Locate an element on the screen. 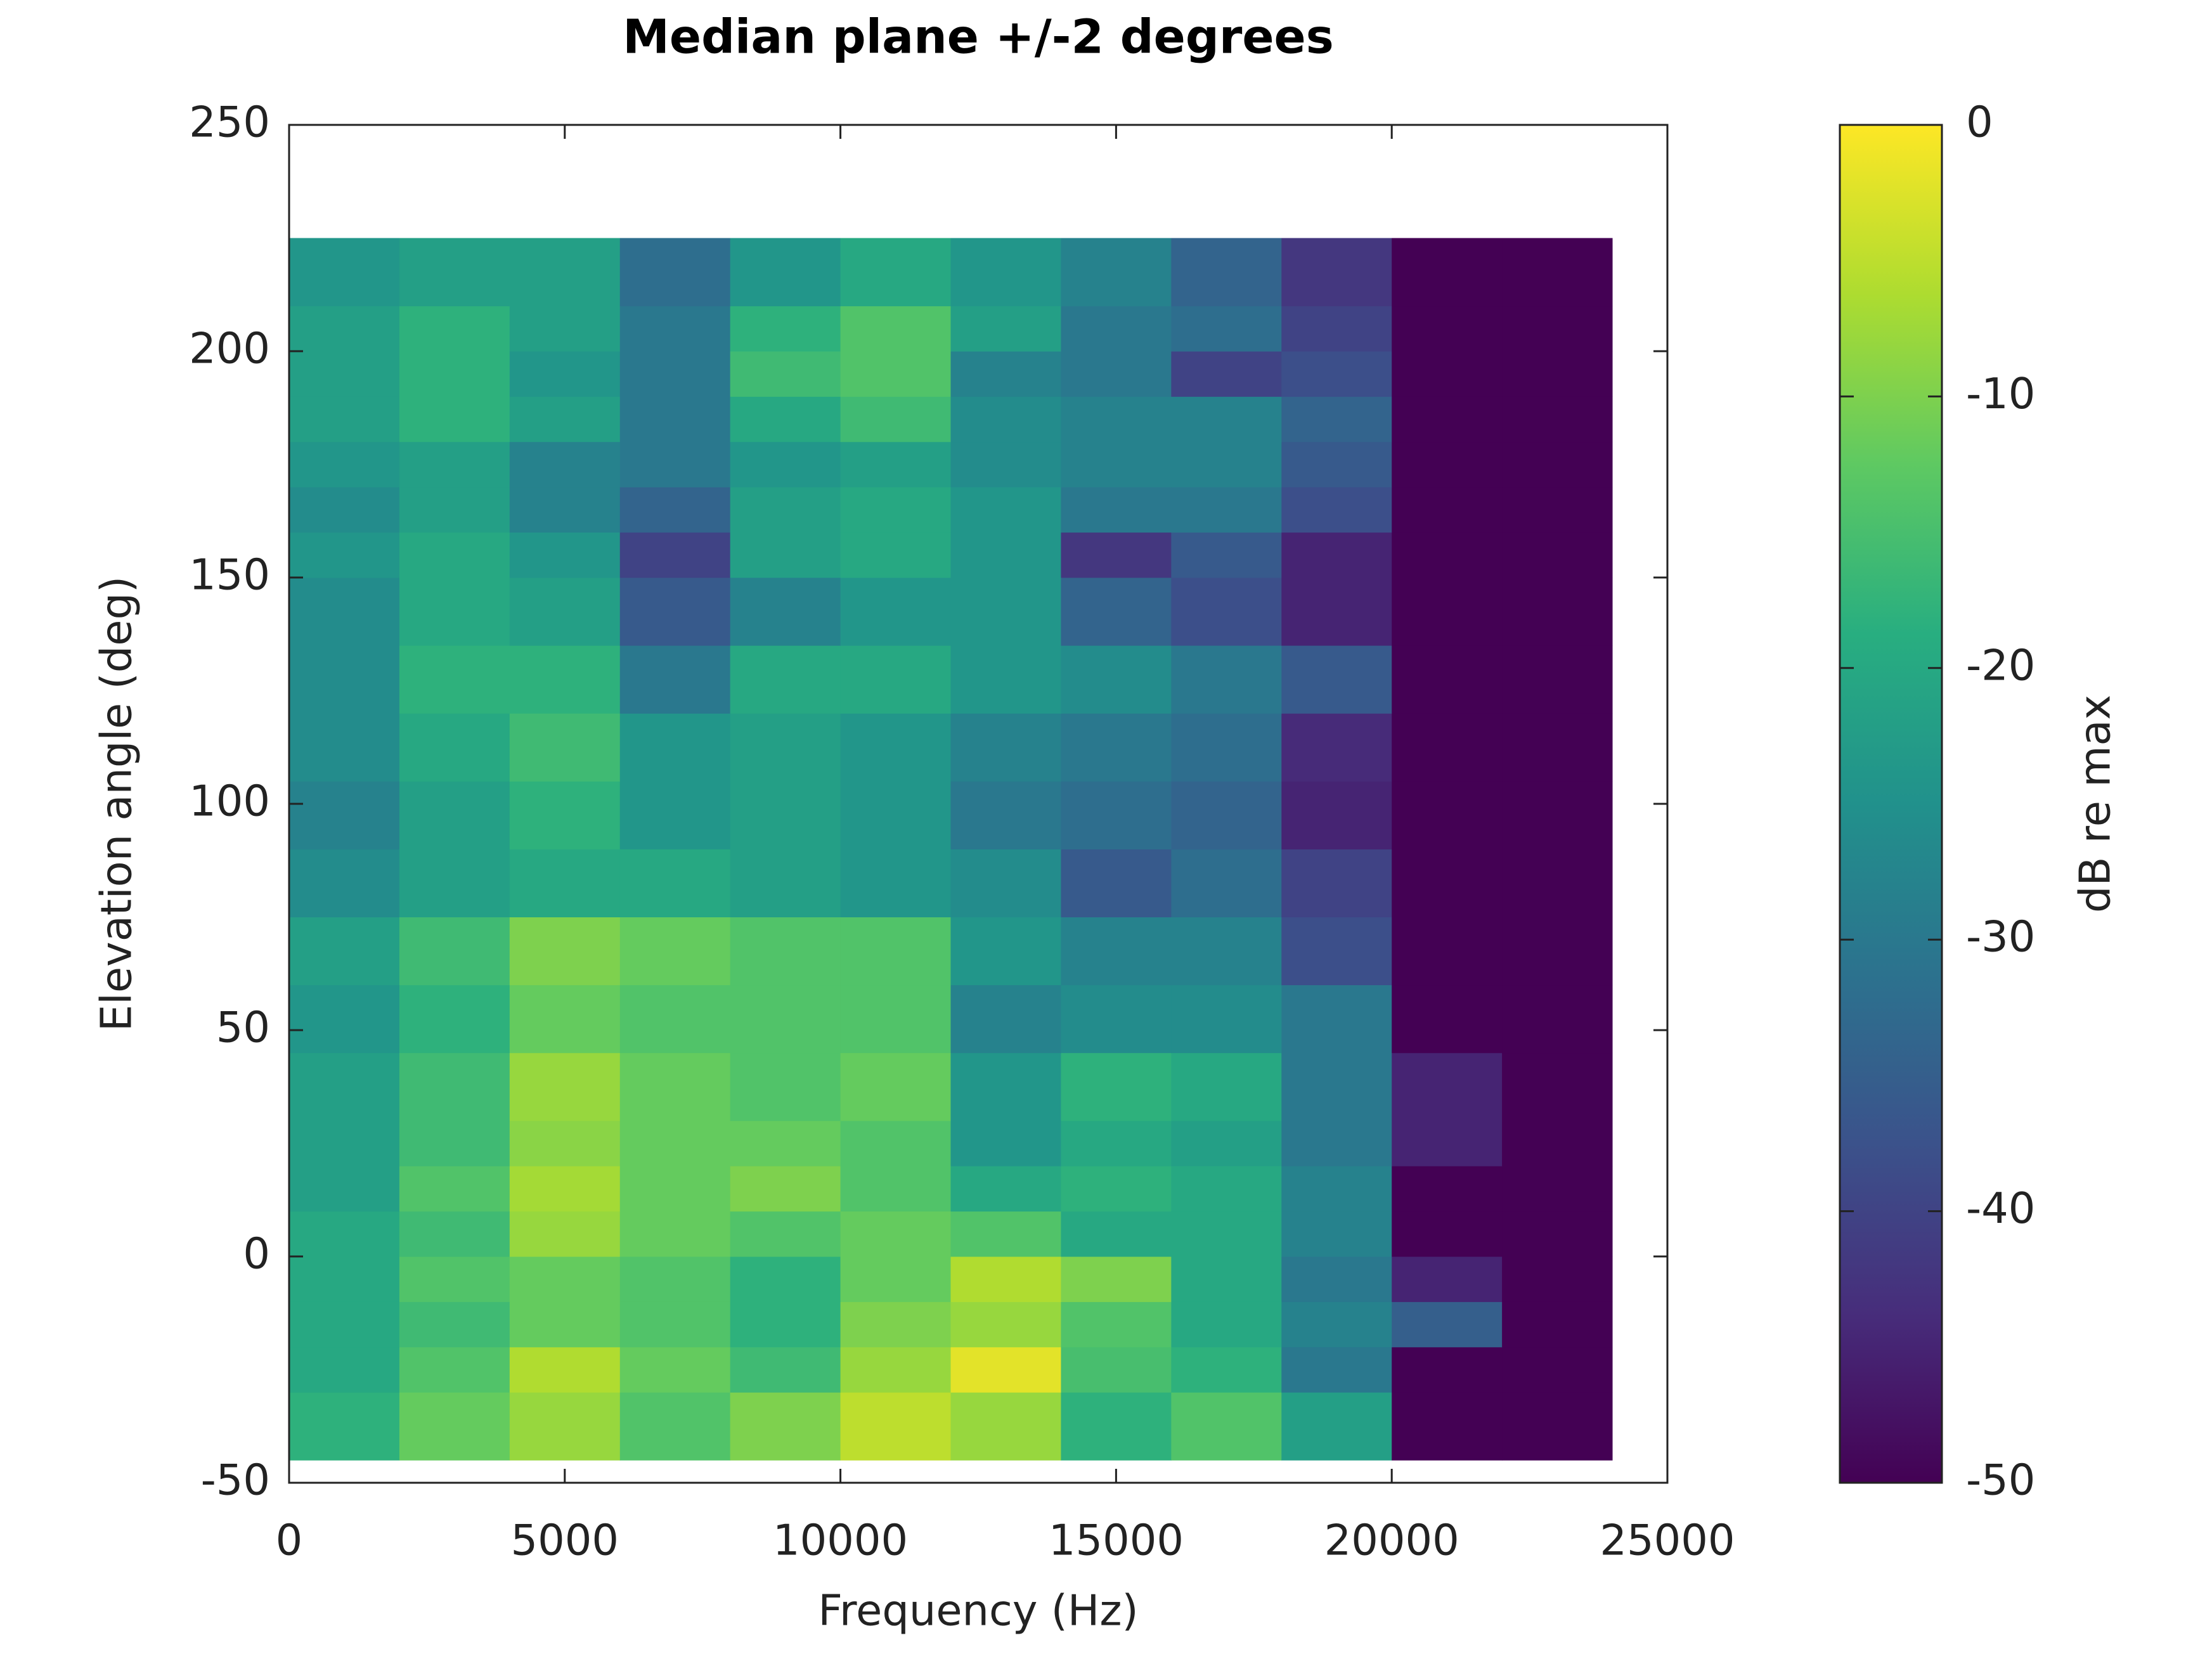  chart-title: Median plane +/-2 degrees is located at coordinates (978, 37).